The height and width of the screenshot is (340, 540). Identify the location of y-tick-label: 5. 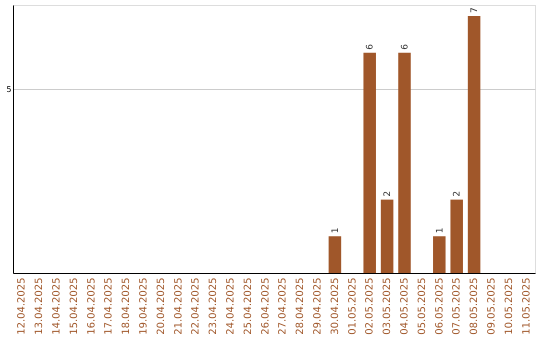
(9, 89).